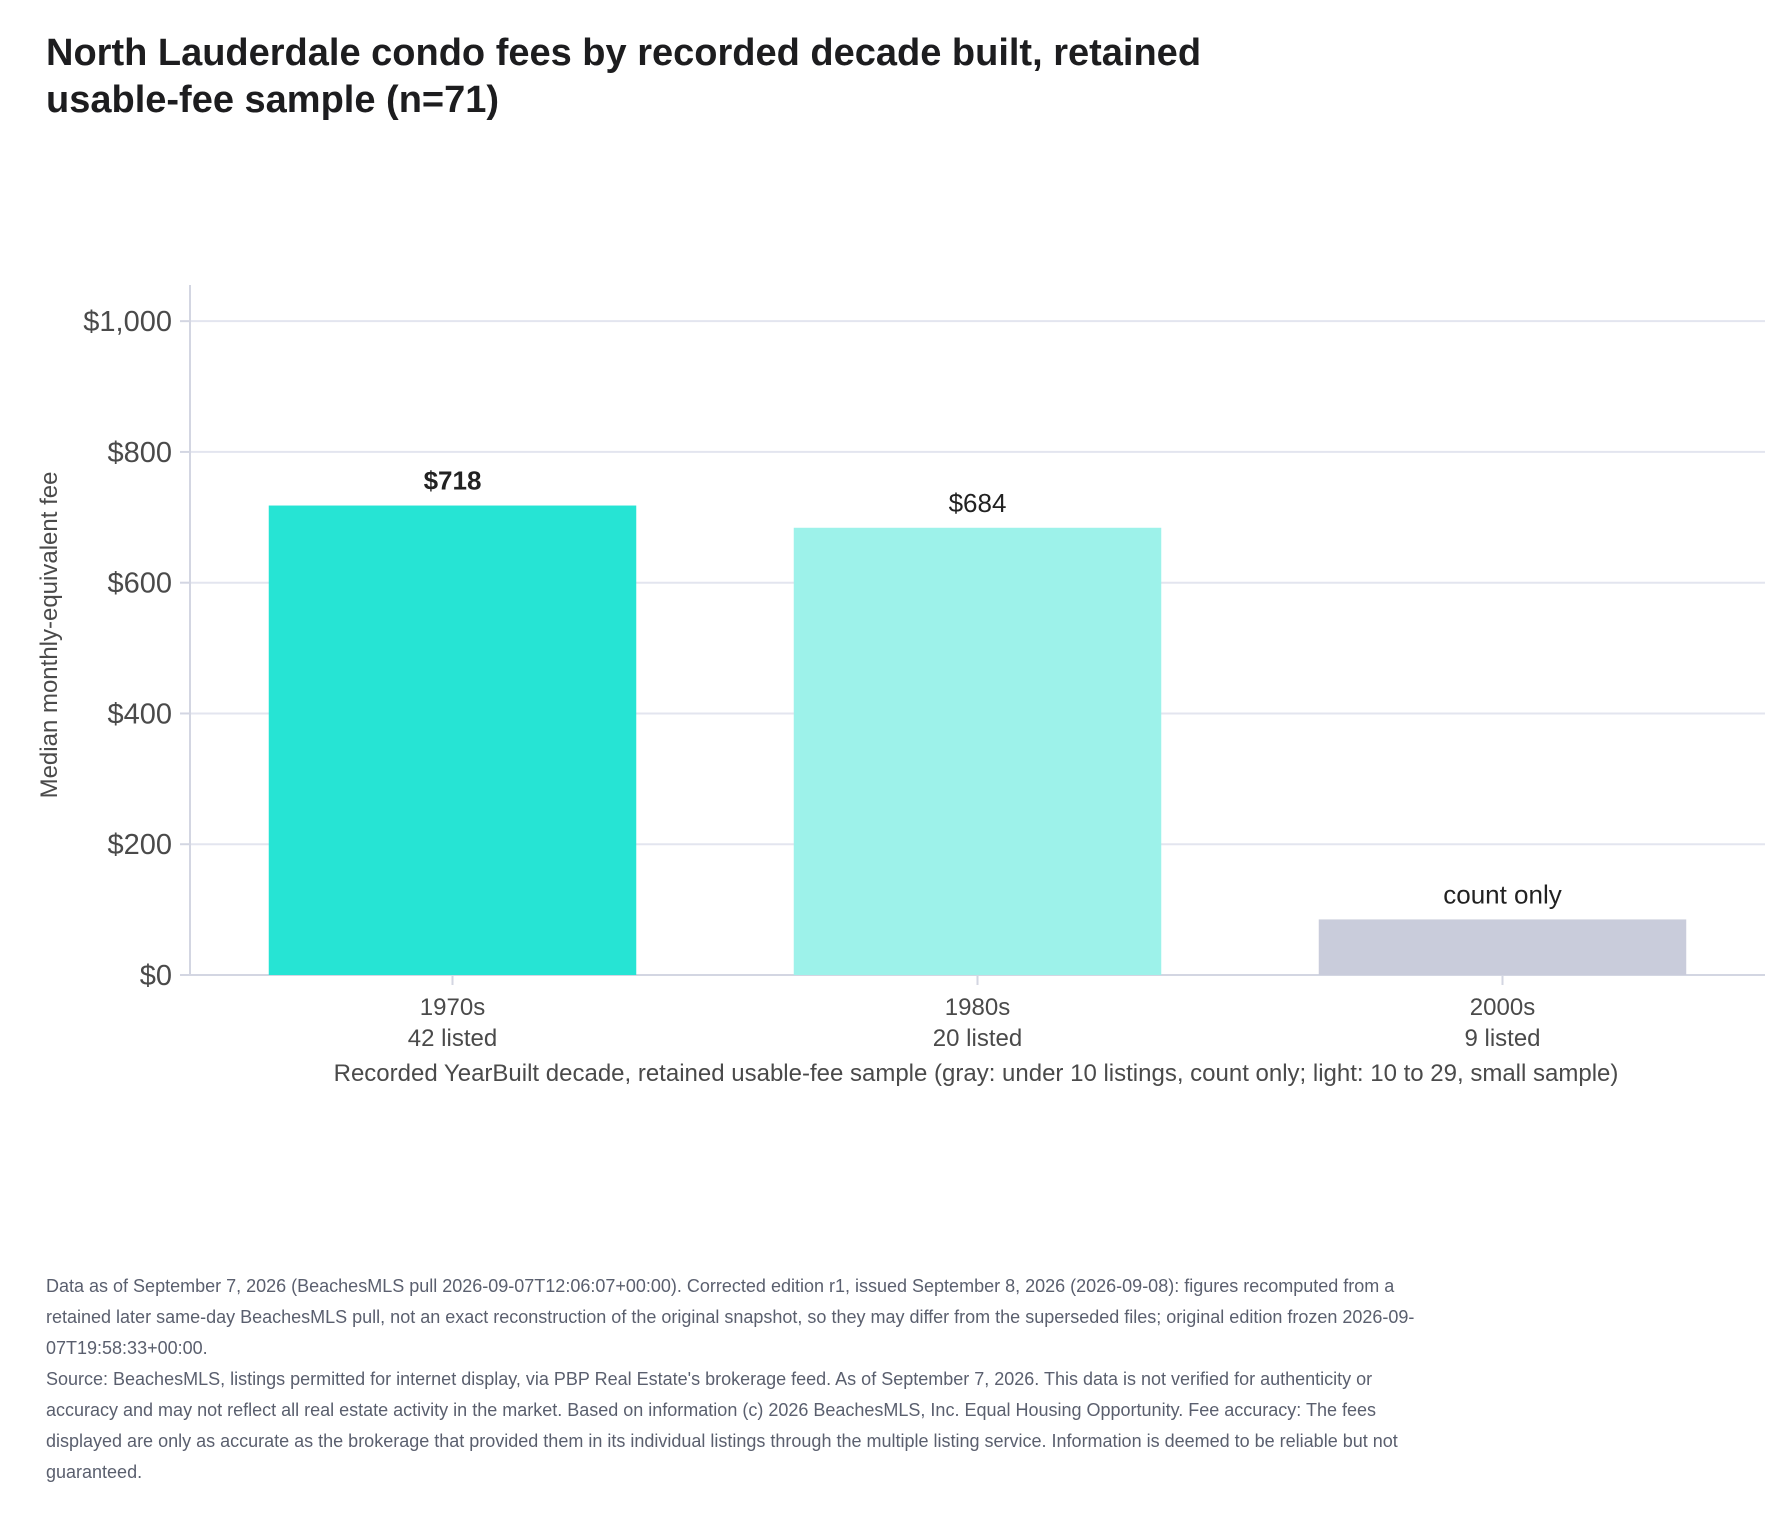 Image resolution: width=1791 pixels, height=1517 pixels. Describe the element at coordinates (452, 740) in the screenshot. I see `bar-1970s` at that location.